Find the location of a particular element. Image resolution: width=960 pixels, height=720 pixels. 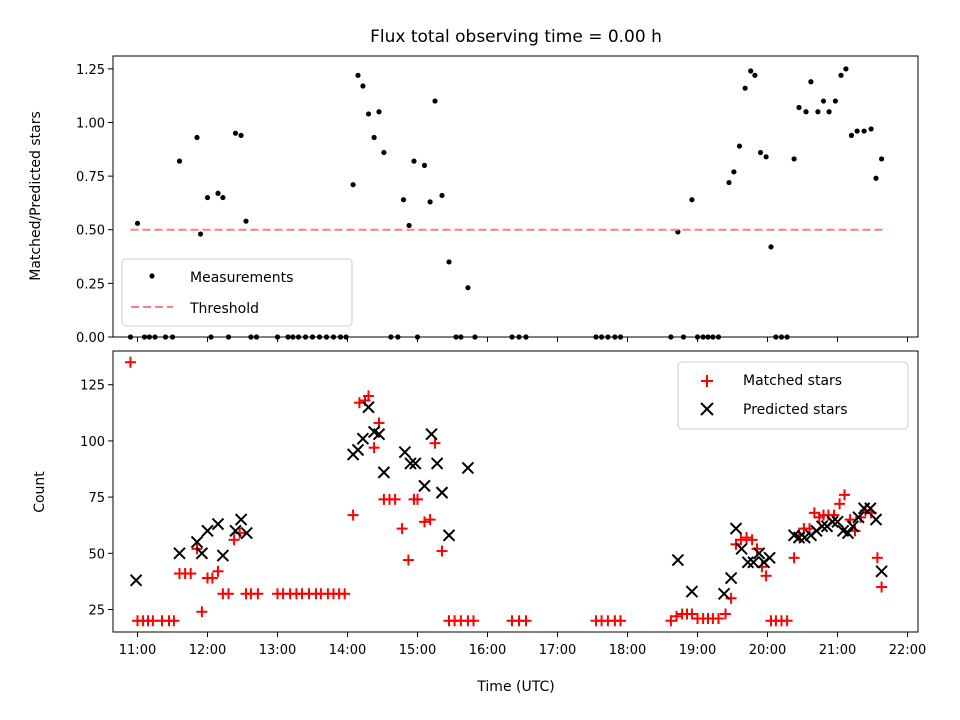

ratio-y-tick-label: 0.00 is located at coordinates (90, 338).